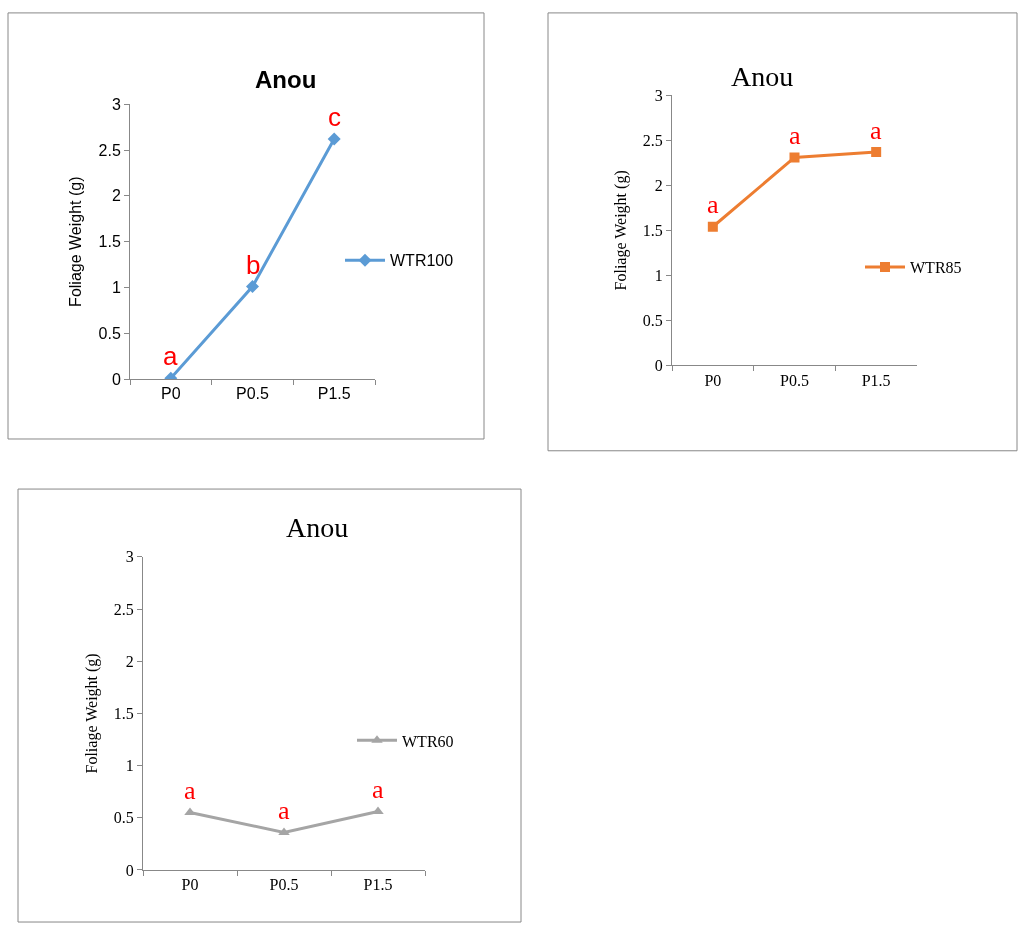 This screenshot has height=932, width=1018. What do you see at coordinates (253, 265) in the screenshot?
I see `annotation: b` at bounding box center [253, 265].